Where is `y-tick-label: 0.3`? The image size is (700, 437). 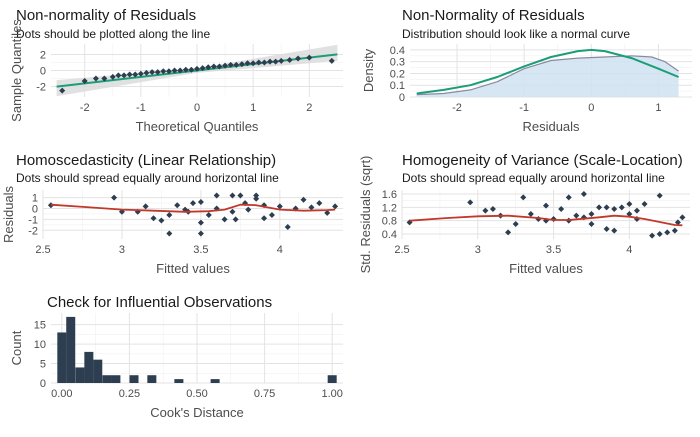
y-tick-label: 0.3 is located at coordinates (397, 63).